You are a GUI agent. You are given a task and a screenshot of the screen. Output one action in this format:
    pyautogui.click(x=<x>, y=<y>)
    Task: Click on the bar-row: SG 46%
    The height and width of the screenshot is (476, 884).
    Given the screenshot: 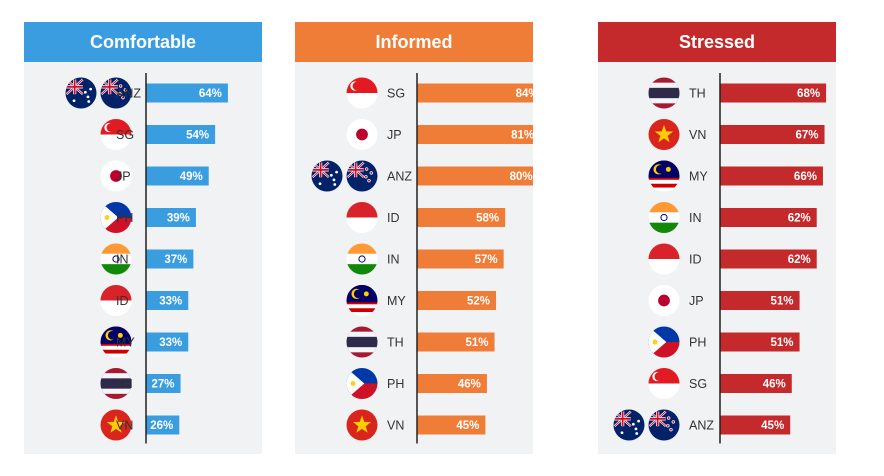 What is the action you would take?
    pyautogui.click(x=720, y=383)
    